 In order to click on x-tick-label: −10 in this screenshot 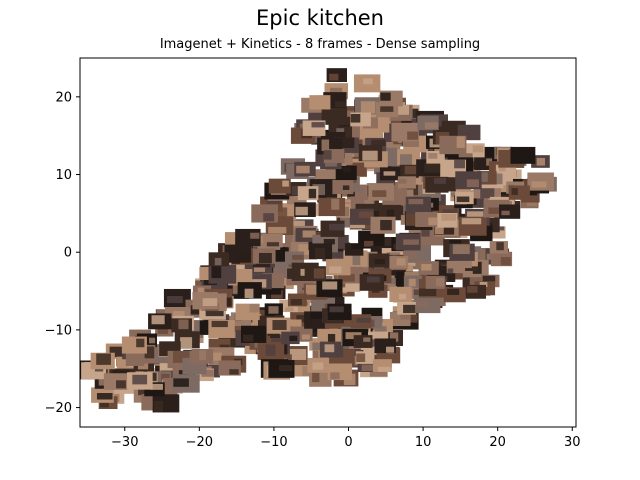, I will do `click(273, 442)`.